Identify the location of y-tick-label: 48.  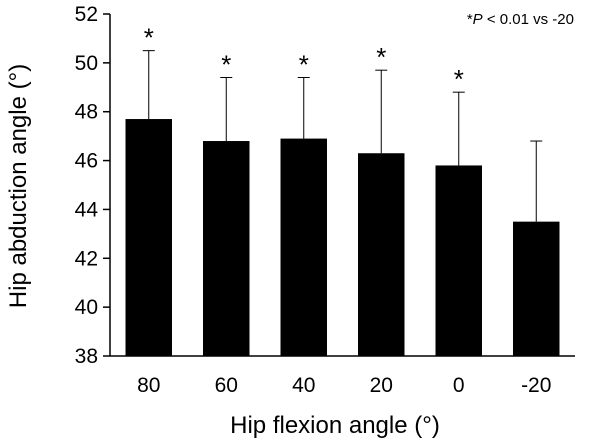
(86, 112).